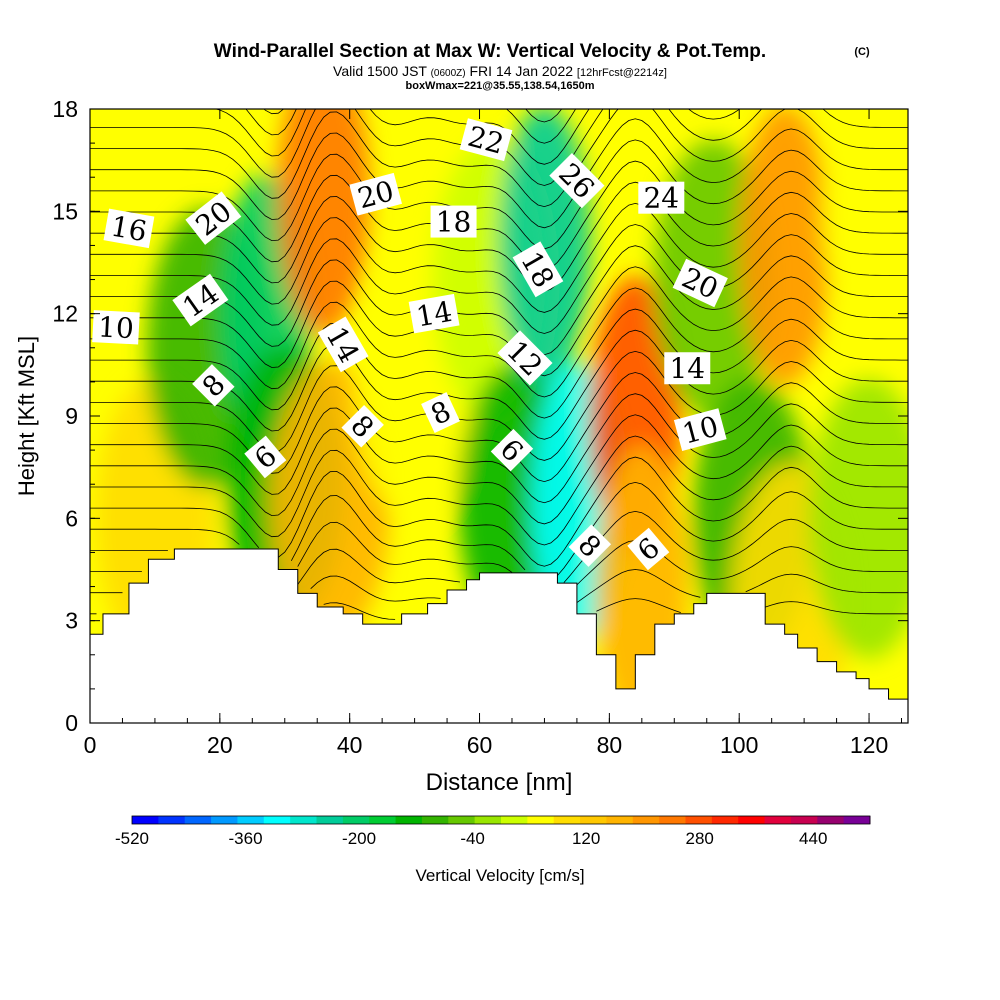 This screenshot has width=1000, height=1000. What do you see at coordinates (610, 745) in the screenshot?
I see `x-tick-label: 80` at bounding box center [610, 745].